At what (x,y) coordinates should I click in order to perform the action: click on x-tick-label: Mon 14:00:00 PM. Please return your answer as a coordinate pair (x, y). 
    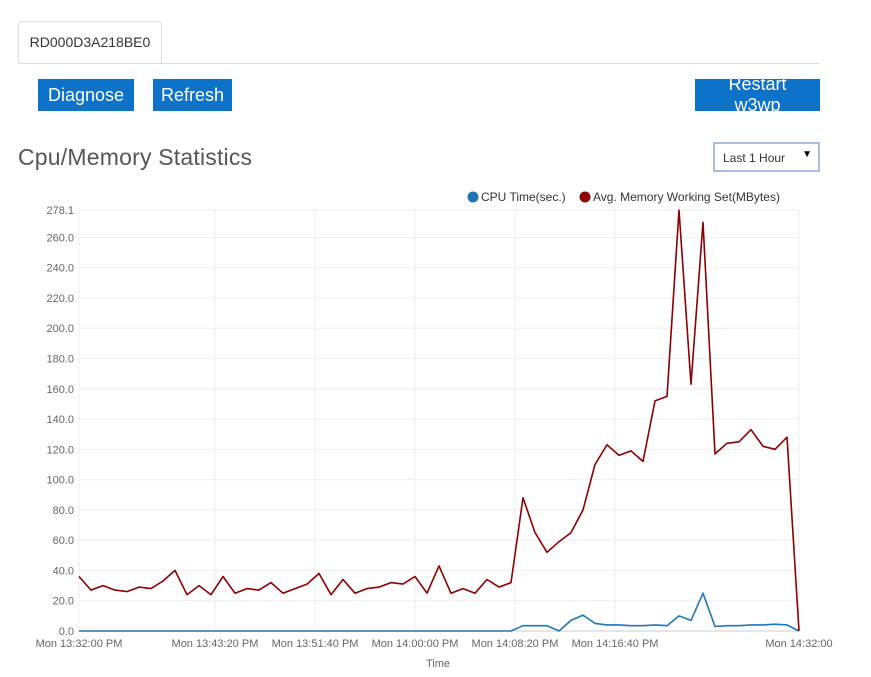
    Looking at the image, I should click on (415, 644).